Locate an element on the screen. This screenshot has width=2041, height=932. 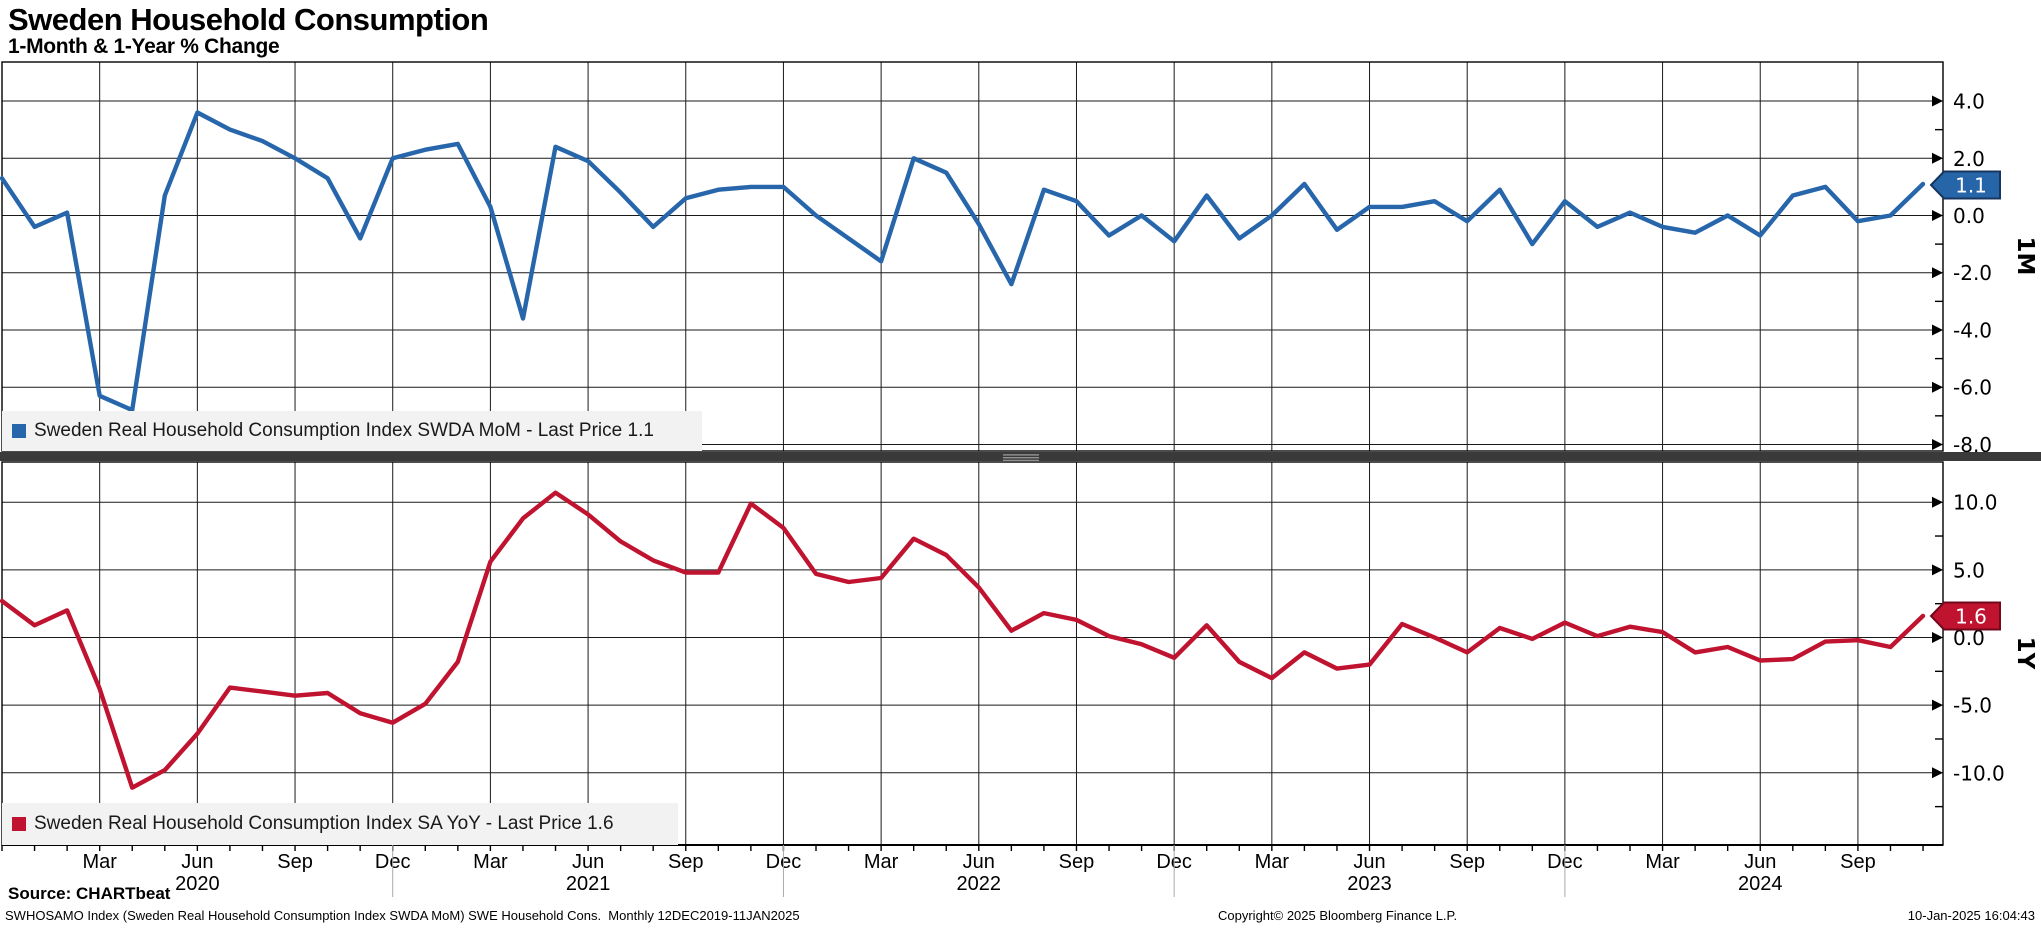
x-year-label: 2023 is located at coordinates (1369, 884).